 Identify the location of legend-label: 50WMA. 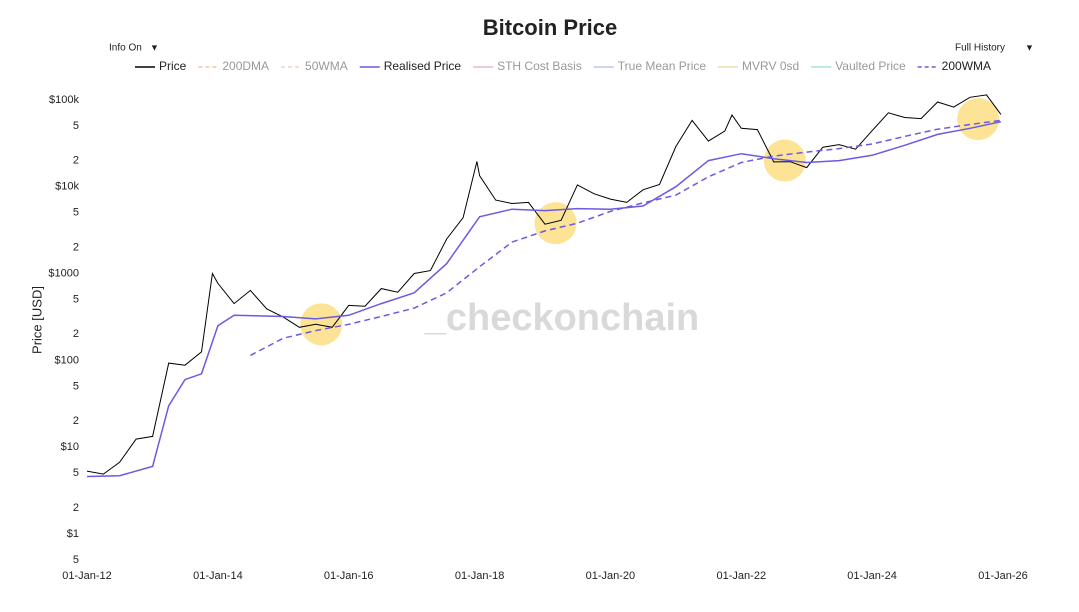
(326, 66).